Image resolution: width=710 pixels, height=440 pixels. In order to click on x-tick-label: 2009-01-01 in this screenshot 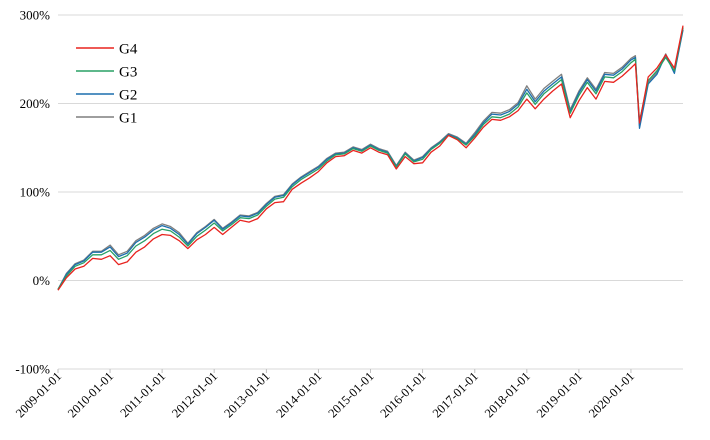, I will do `click(38, 394)`.